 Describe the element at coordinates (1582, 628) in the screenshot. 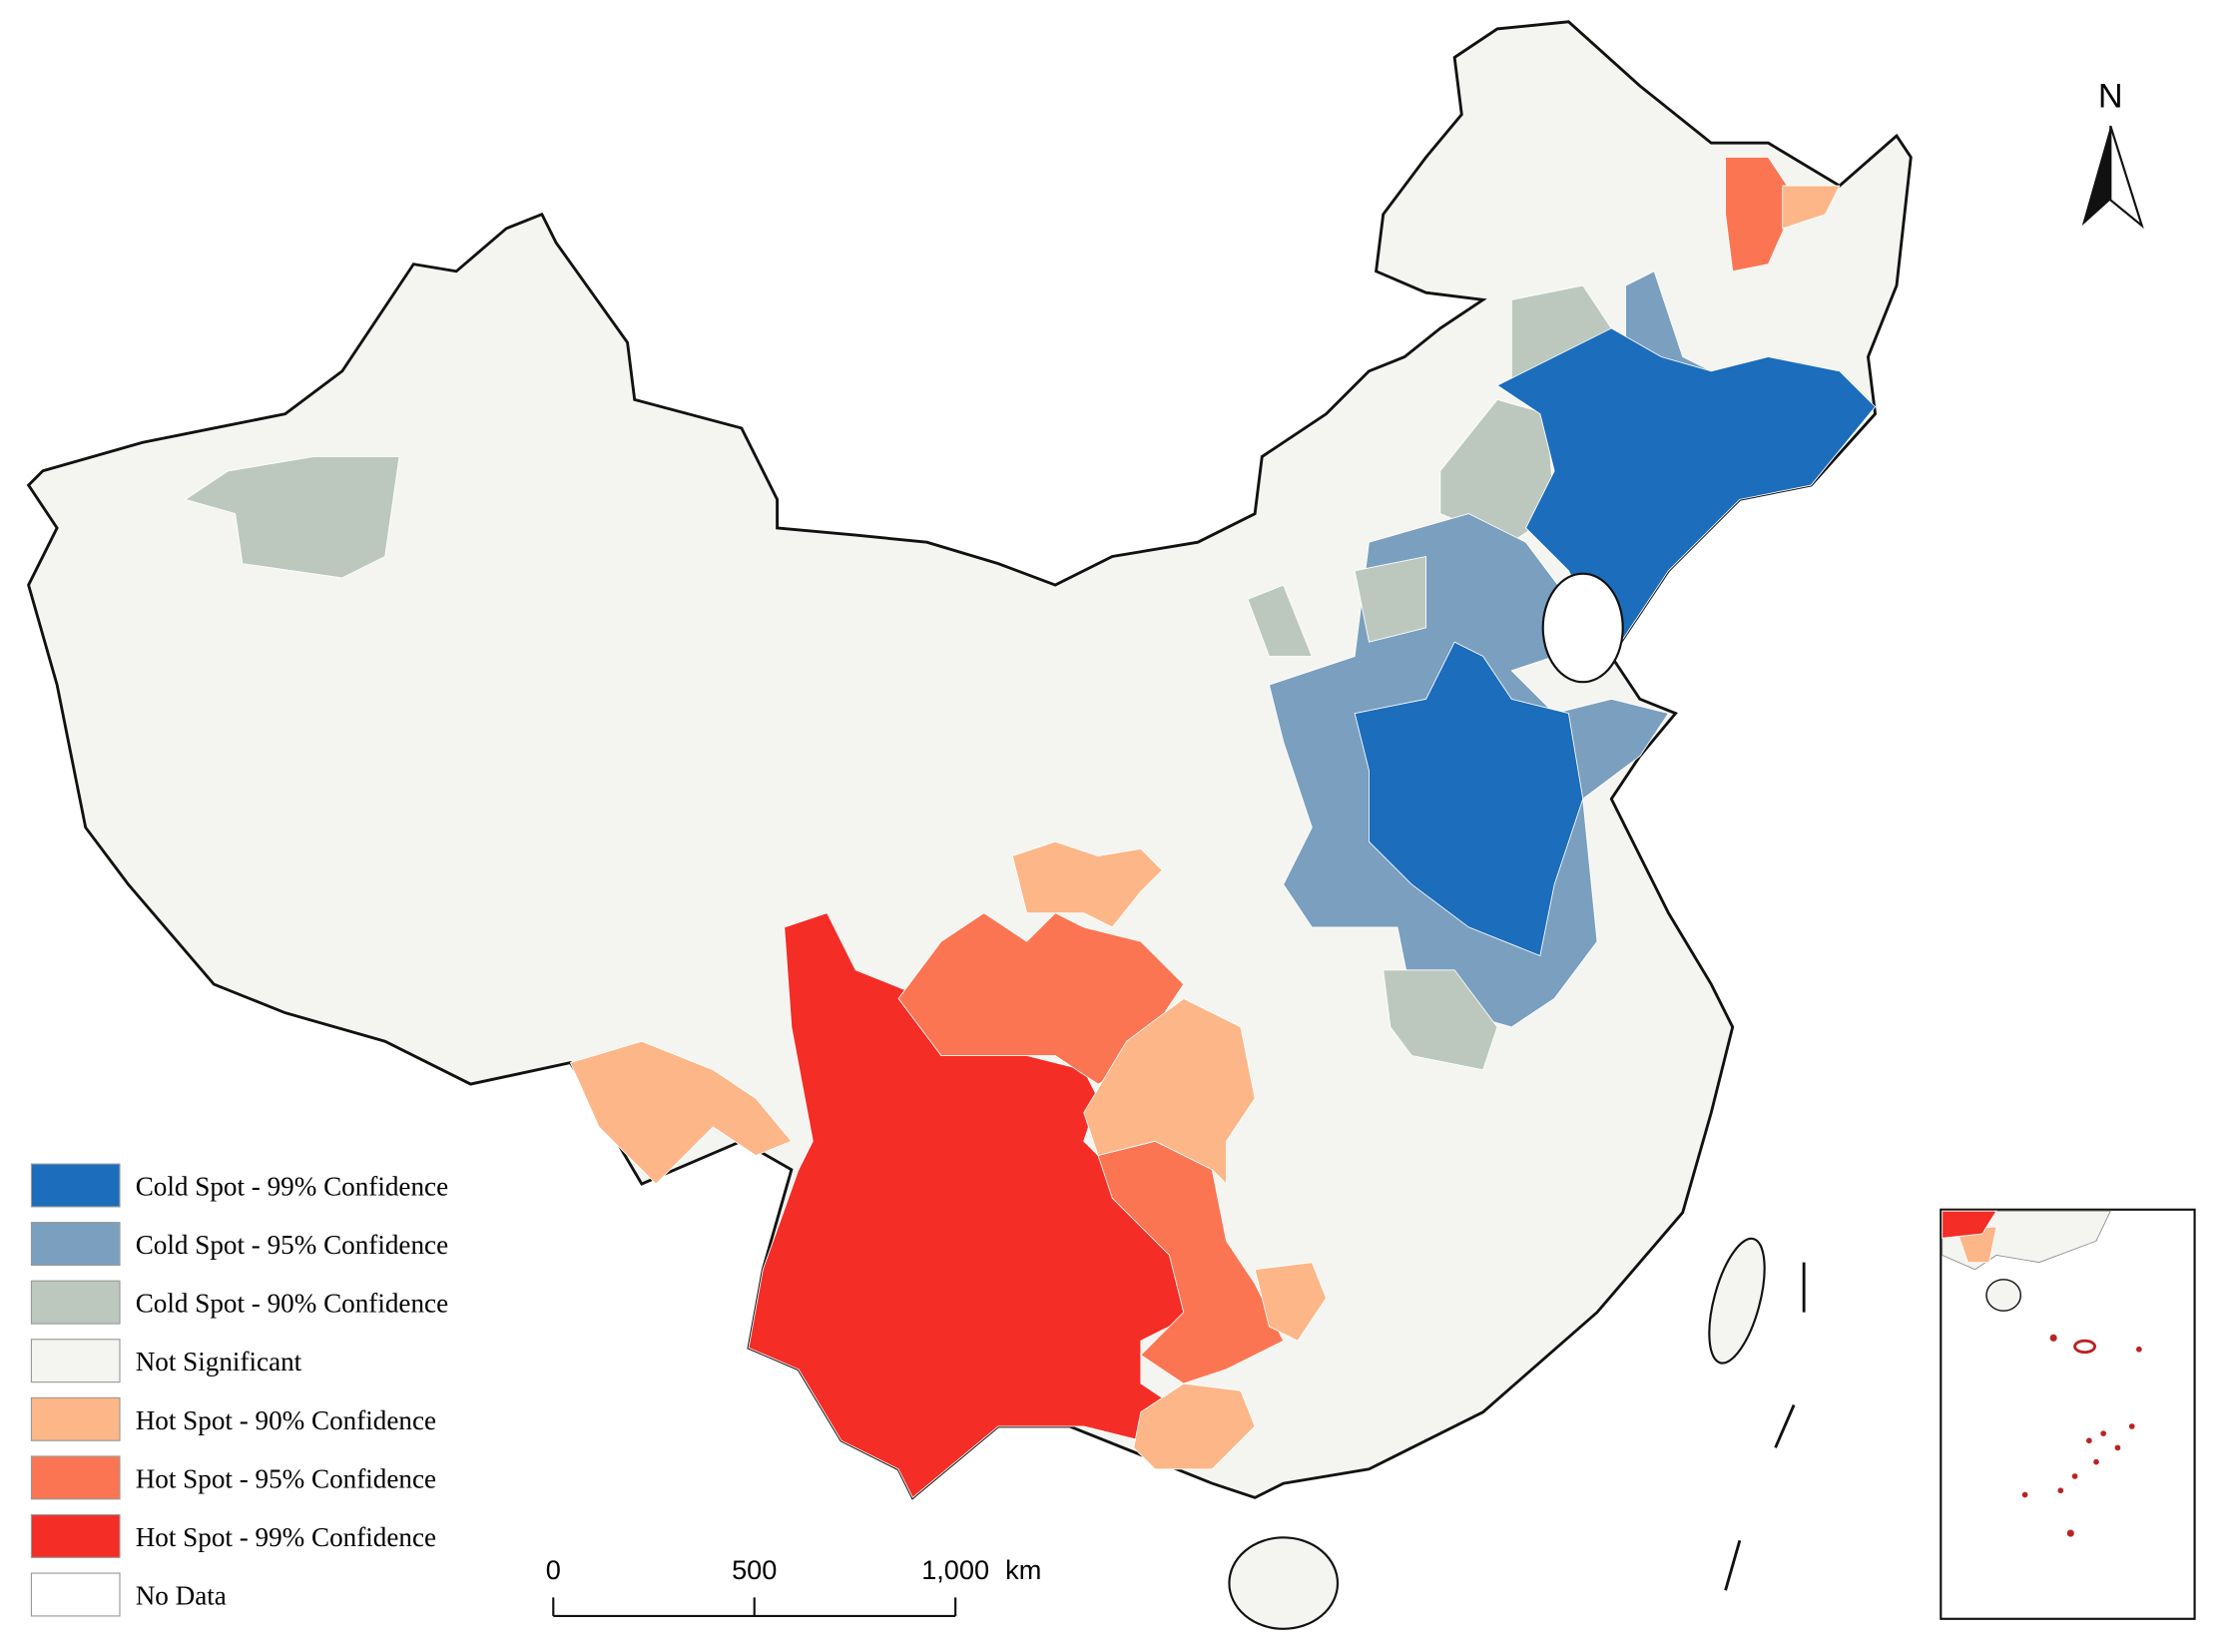

I see `sea` at that location.